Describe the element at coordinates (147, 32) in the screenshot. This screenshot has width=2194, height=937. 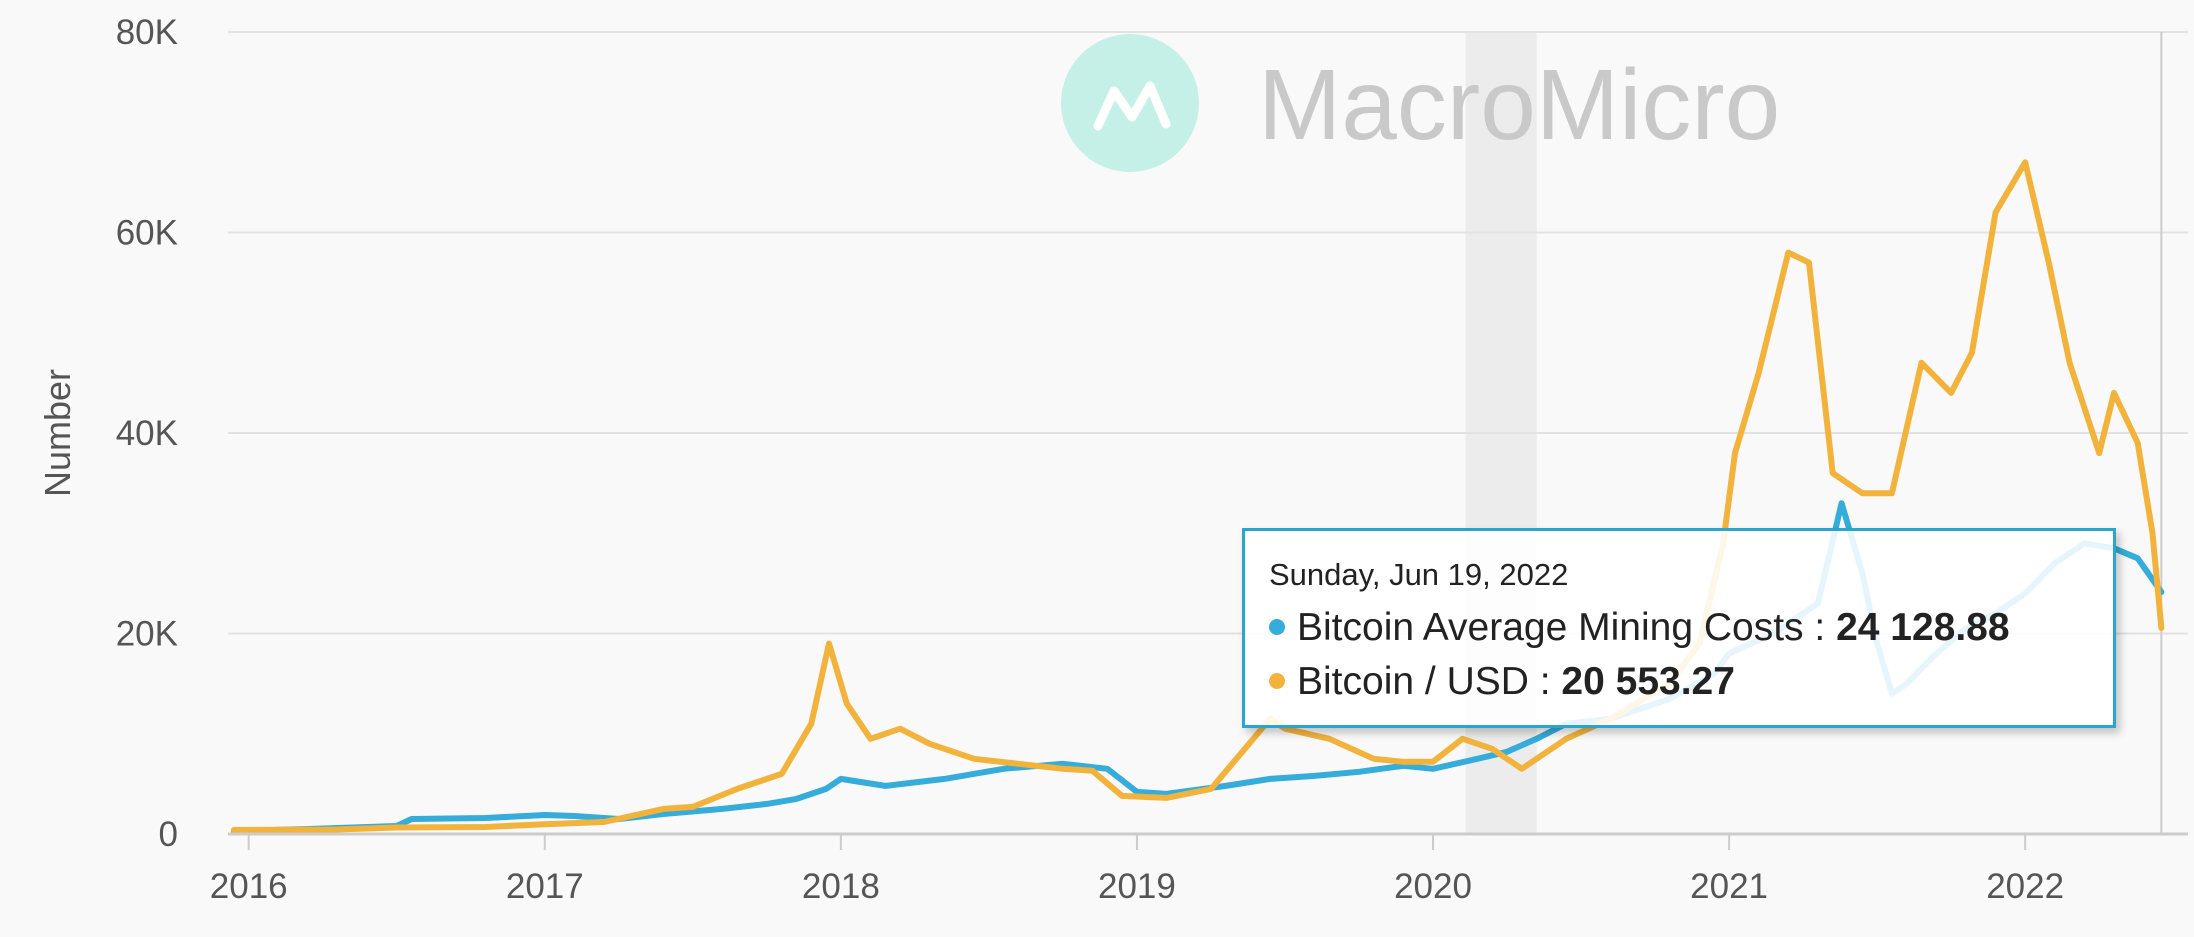
I see `y-tick-label: 80K` at that location.